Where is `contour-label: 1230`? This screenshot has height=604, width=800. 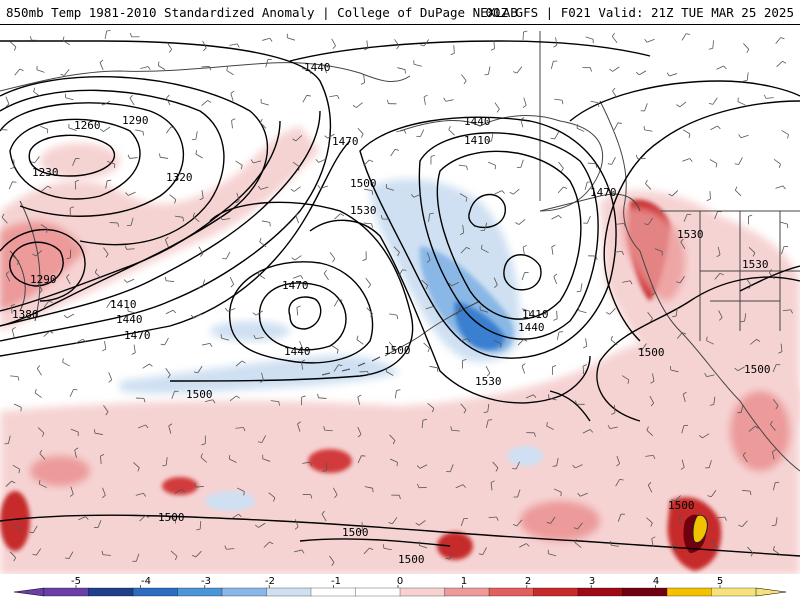
contour-label: 1230 is located at coordinates (45, 172).